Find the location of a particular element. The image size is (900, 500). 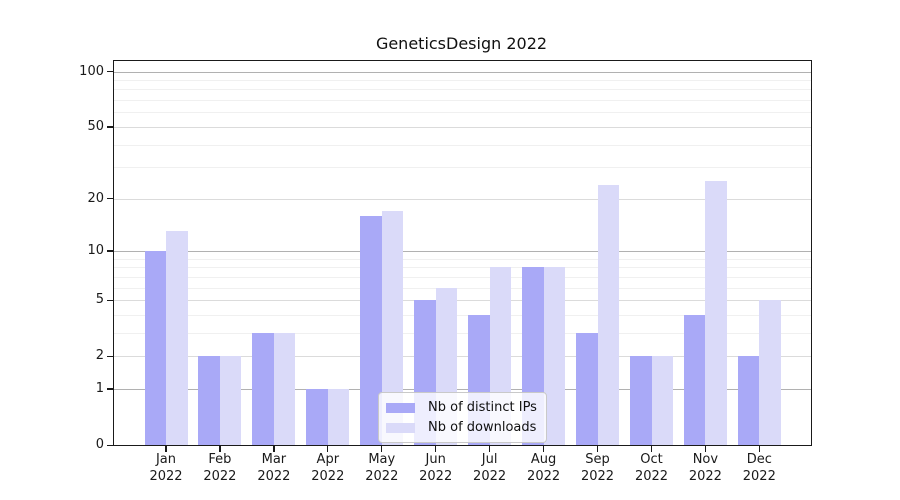

x-tick-label-aug: Aug 2022 is located at coordinates (544, 468).